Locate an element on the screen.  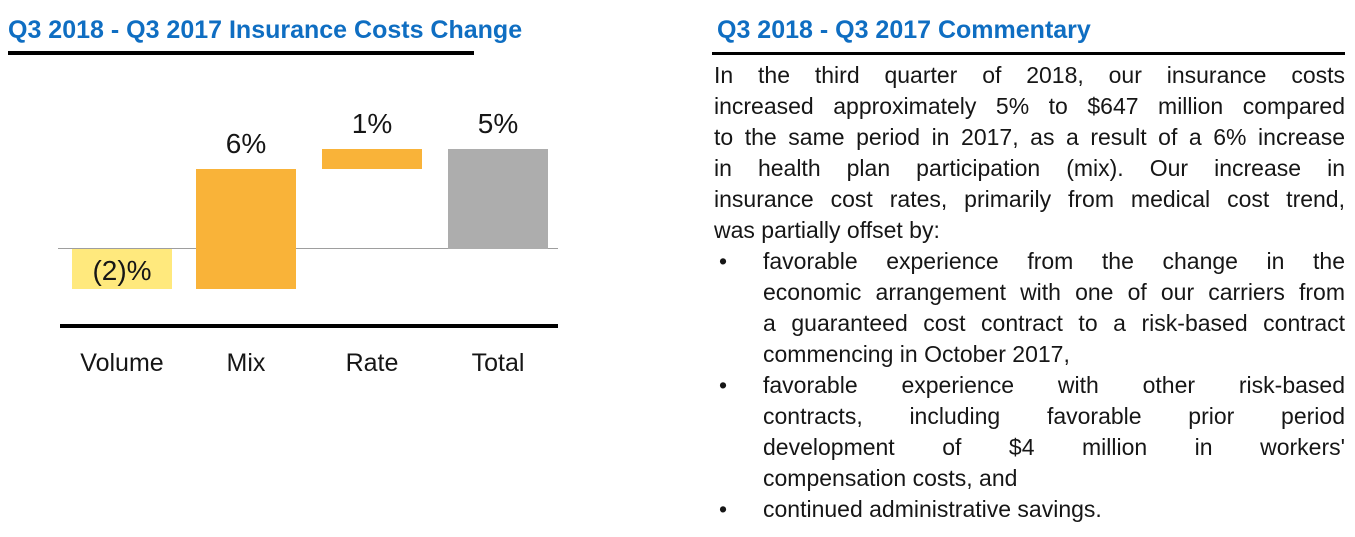
value-label-volume: (2)% is located at coordinates (122, 270).